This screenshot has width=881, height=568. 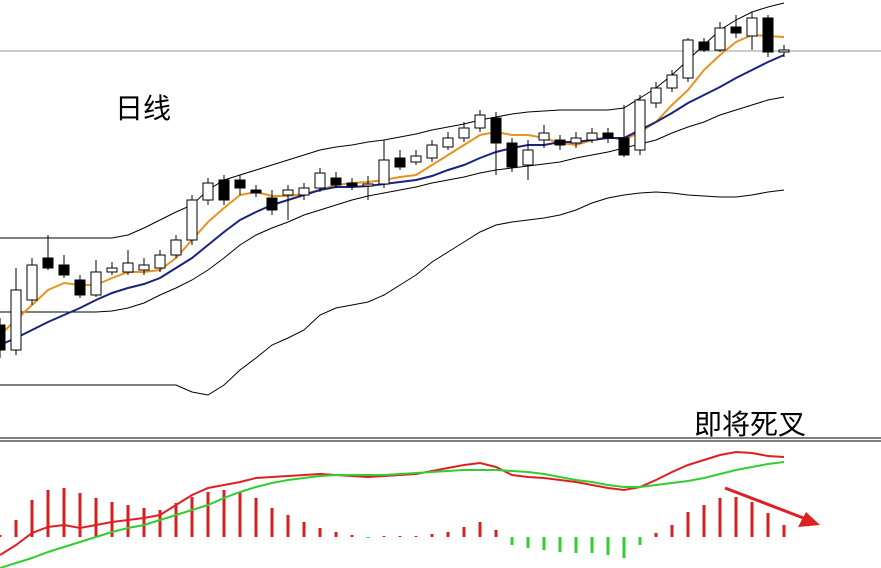 What do you see at coordinates (772, 506) in the screenshot?
I see `trend-arrow` at bounding box center [772, 506].